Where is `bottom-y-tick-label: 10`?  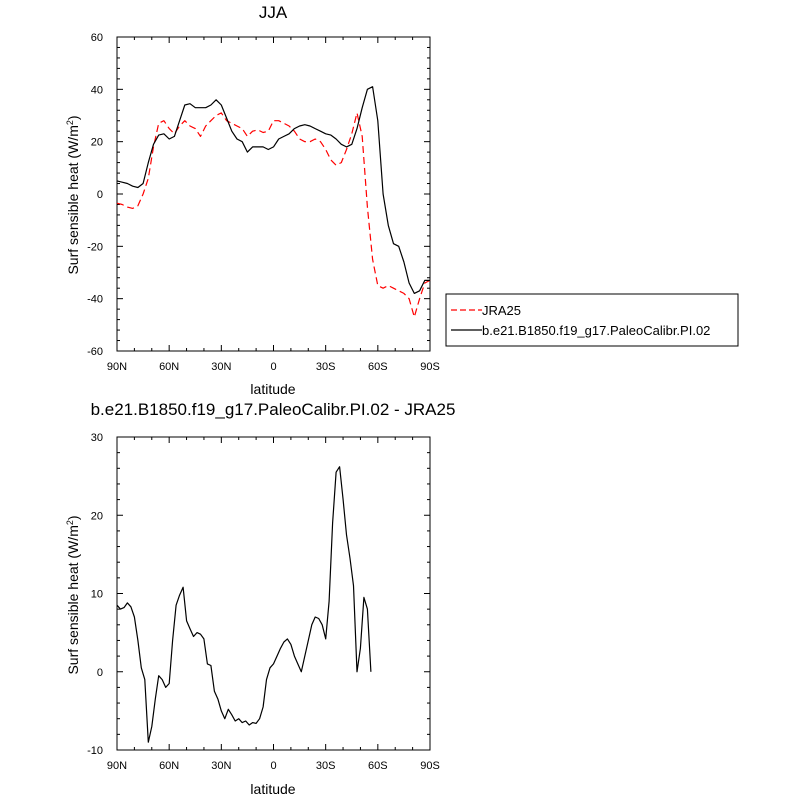
bottom-y-tick-label: 10 is located at coordinates (97, 595).